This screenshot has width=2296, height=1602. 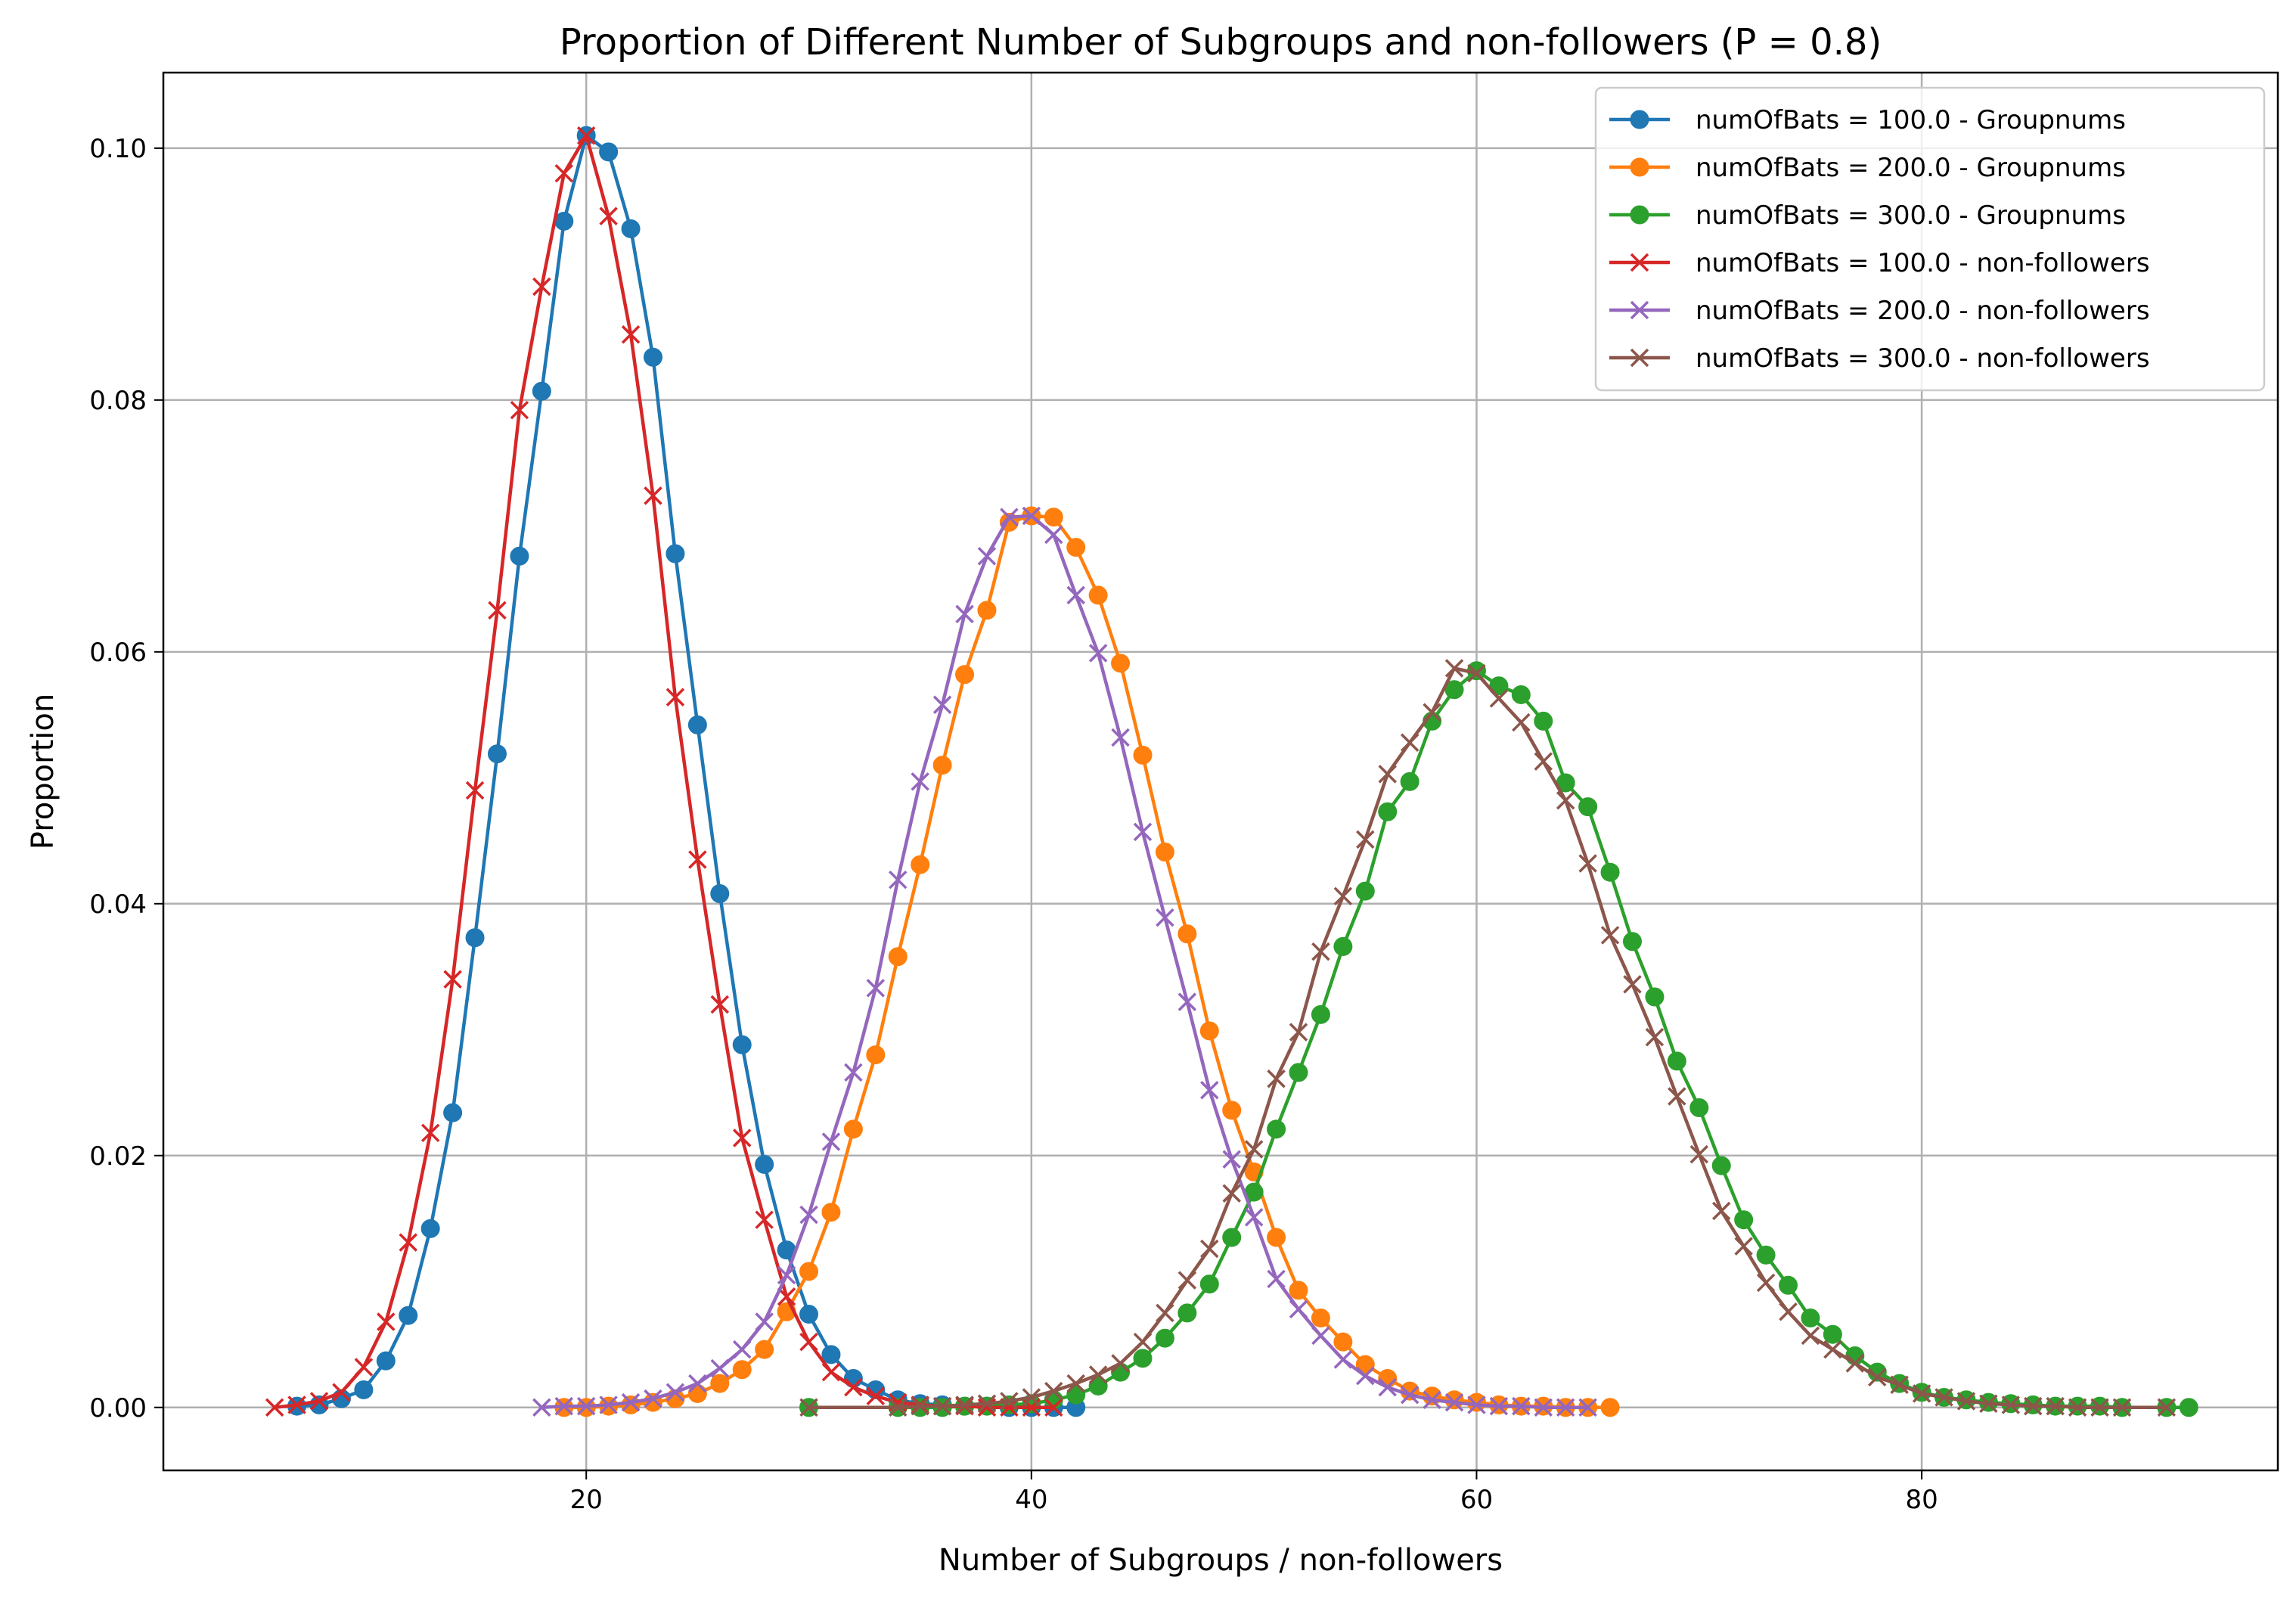 I want to click on legend-entry: numOfBats = 100.0 - Groupnums, so click(x=1867, y=120).